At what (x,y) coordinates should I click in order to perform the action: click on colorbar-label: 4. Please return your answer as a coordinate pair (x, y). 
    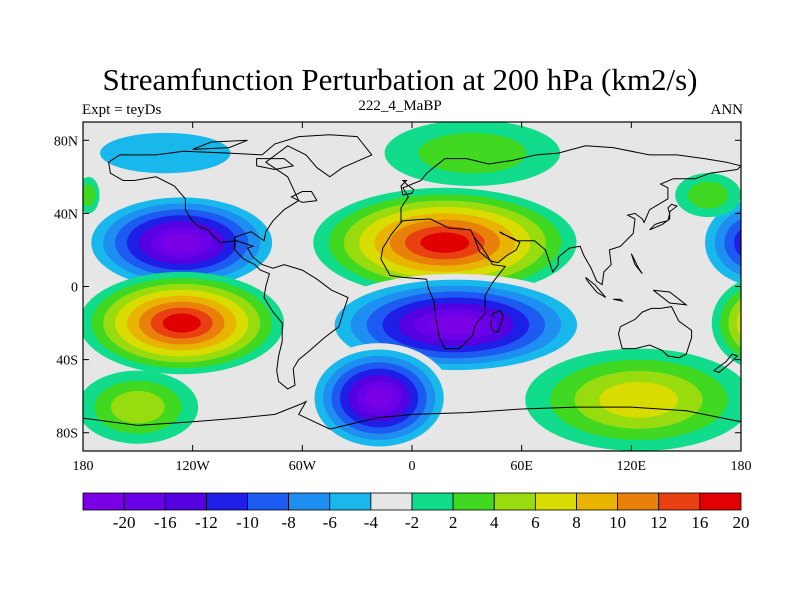
    Looking at the image, I should click on (494, 522).